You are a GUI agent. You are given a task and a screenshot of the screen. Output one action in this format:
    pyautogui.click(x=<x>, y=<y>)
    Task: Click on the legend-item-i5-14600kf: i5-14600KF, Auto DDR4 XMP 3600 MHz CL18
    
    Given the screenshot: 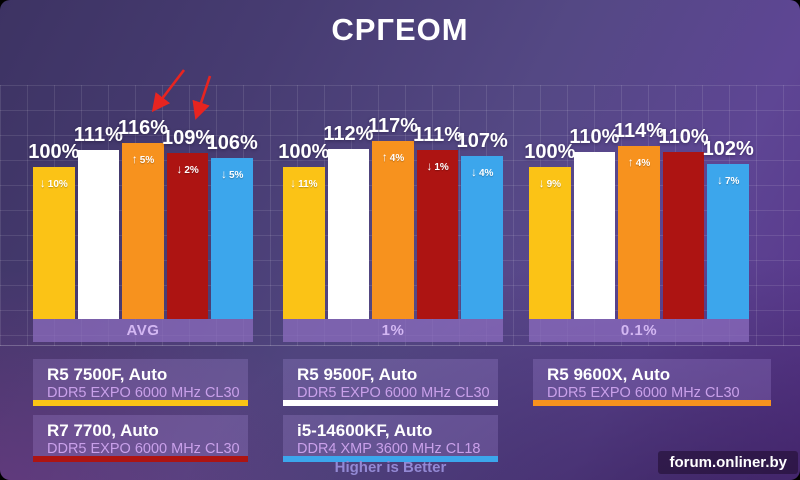 What is the action you would take?
    pyautogui.click(x=390, y=438)
    